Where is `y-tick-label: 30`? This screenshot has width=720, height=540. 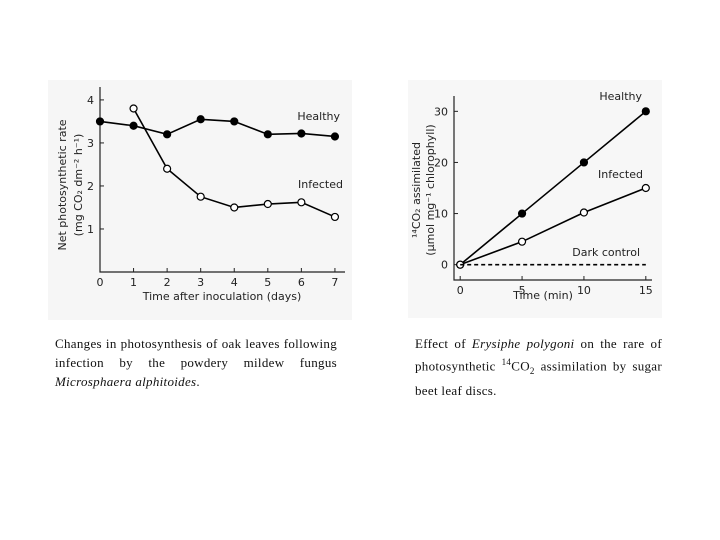 y-tick-label: 30 is located at coordinates (441, 111).